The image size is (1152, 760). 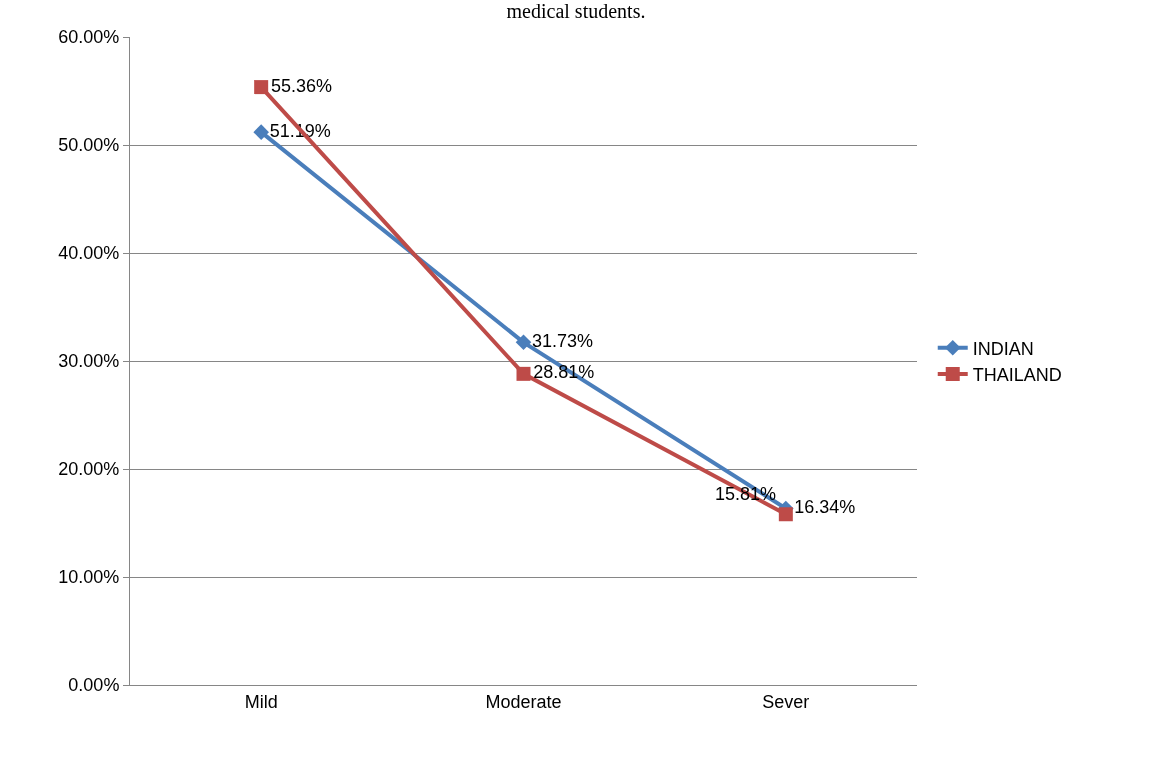 What do you see at coordinates (1017, 375) in the screenshot?
I see `legend-label: THAILAND` at bounding box center [1017, 375].